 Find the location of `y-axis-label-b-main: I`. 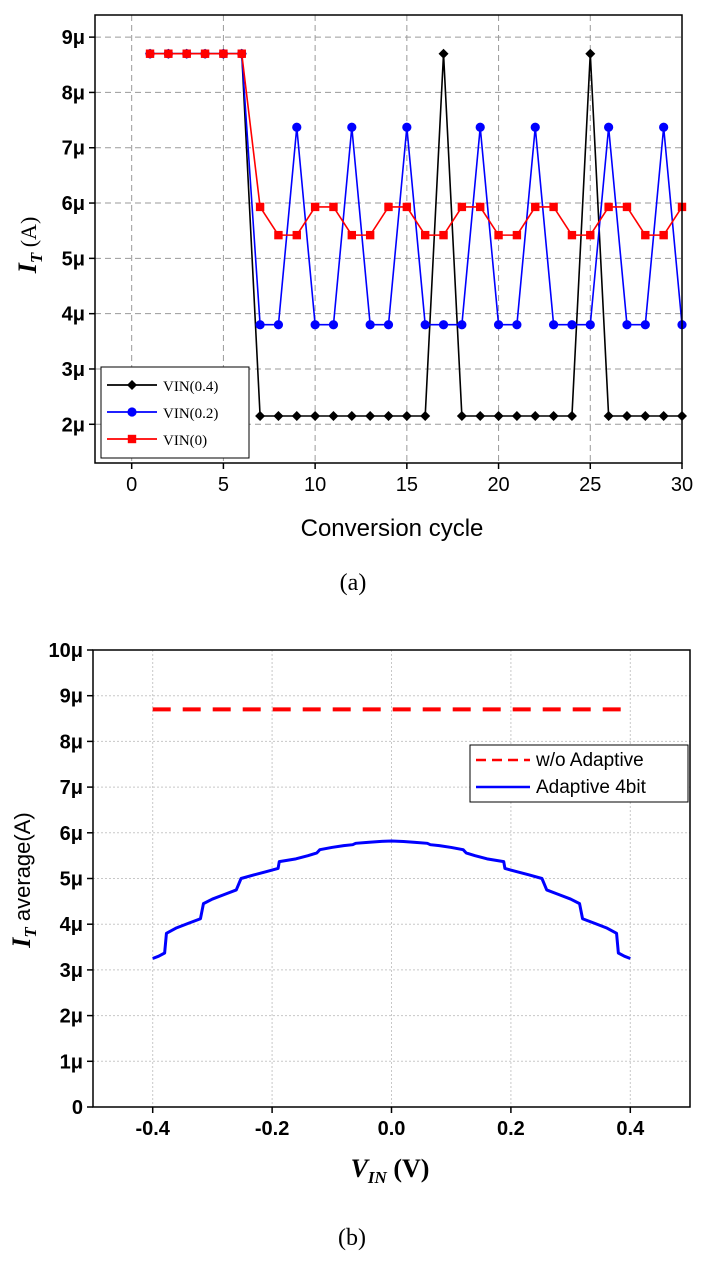

y-axis-label-b-main: I is located at coordinates (21, 943).